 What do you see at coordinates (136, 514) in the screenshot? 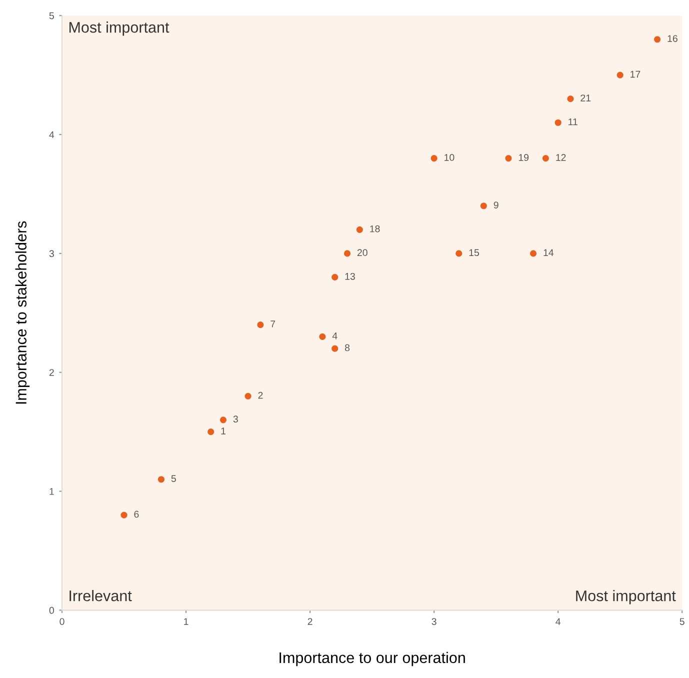
I see `annotation: 6` at bounding box center [136, 514].